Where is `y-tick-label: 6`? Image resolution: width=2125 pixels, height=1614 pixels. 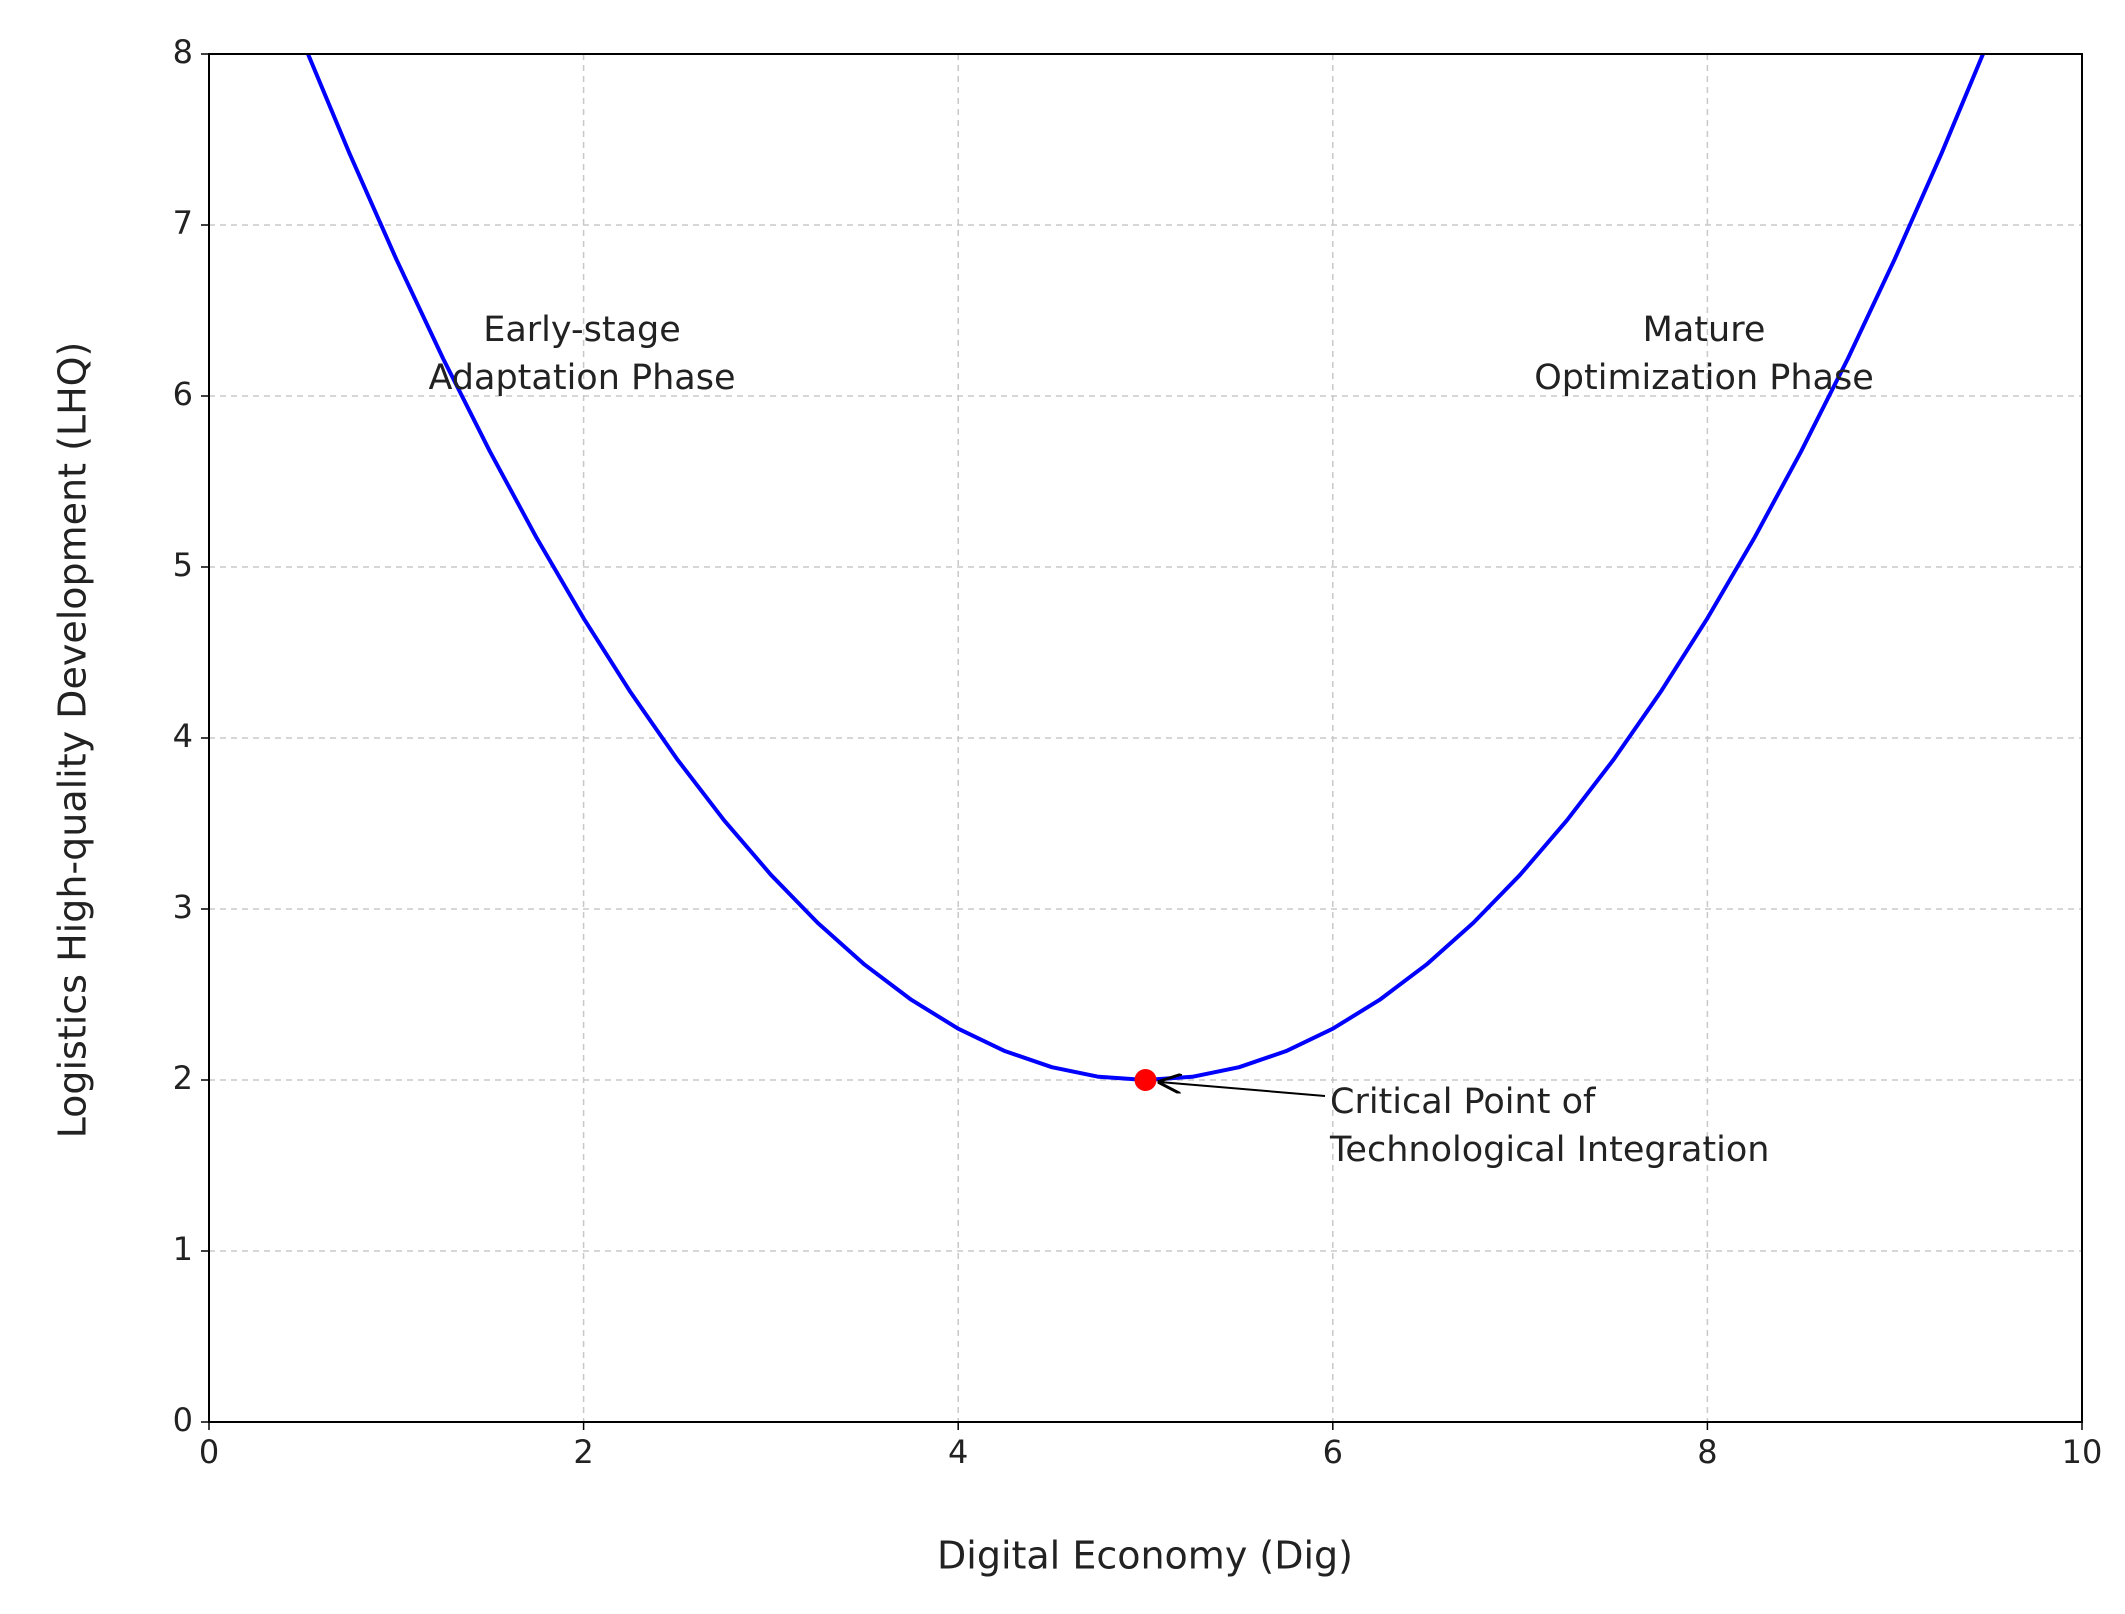
y-tick-label: 6 is located at coordinates (183, 394).